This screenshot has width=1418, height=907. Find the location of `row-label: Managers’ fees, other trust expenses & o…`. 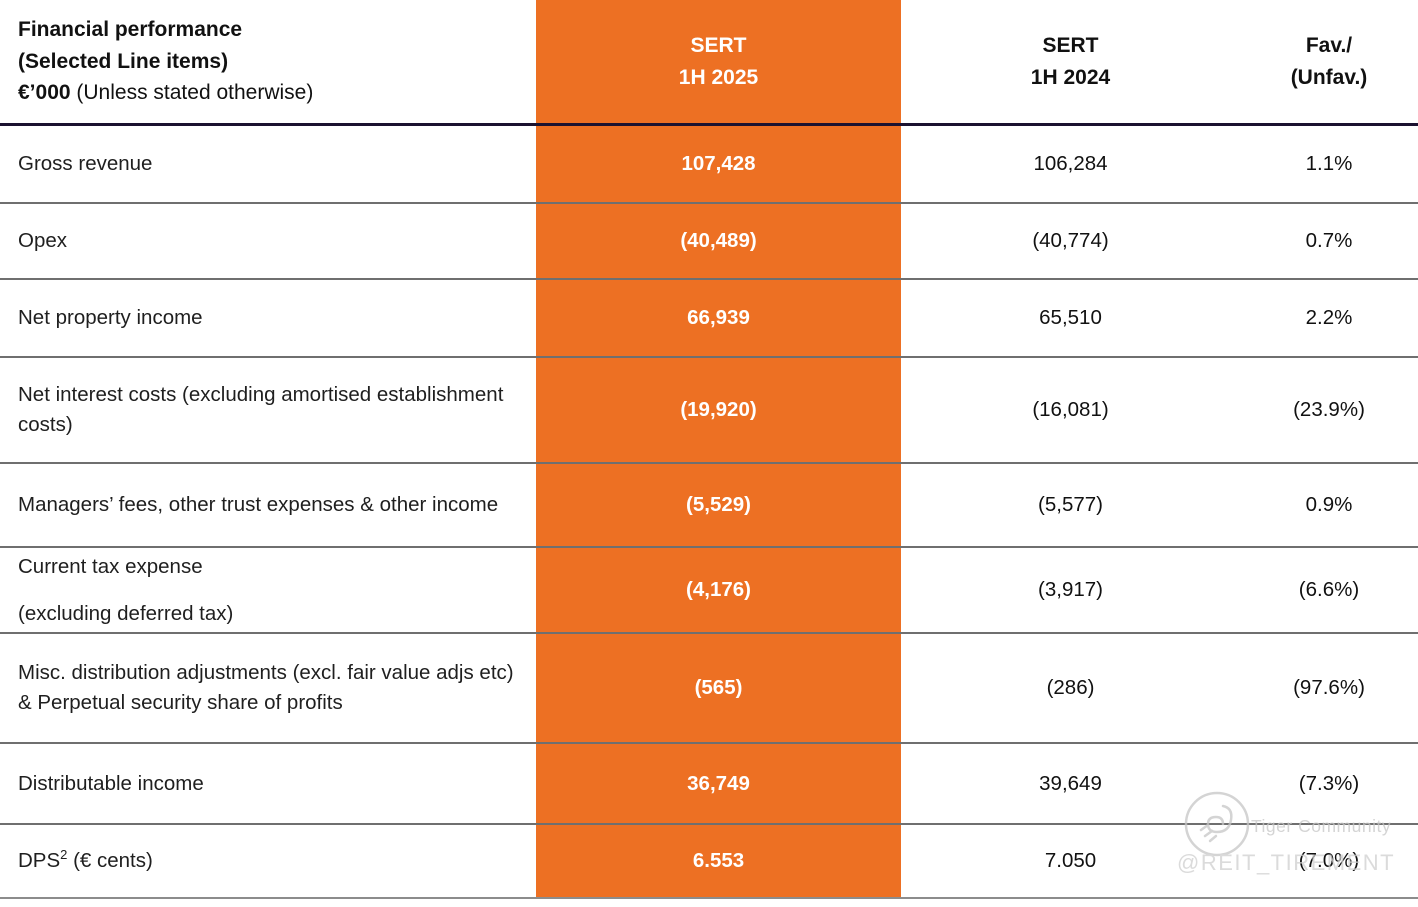

row-label: Managers’ fees, other trust expenses & o… is located at coordinates (268, 505).